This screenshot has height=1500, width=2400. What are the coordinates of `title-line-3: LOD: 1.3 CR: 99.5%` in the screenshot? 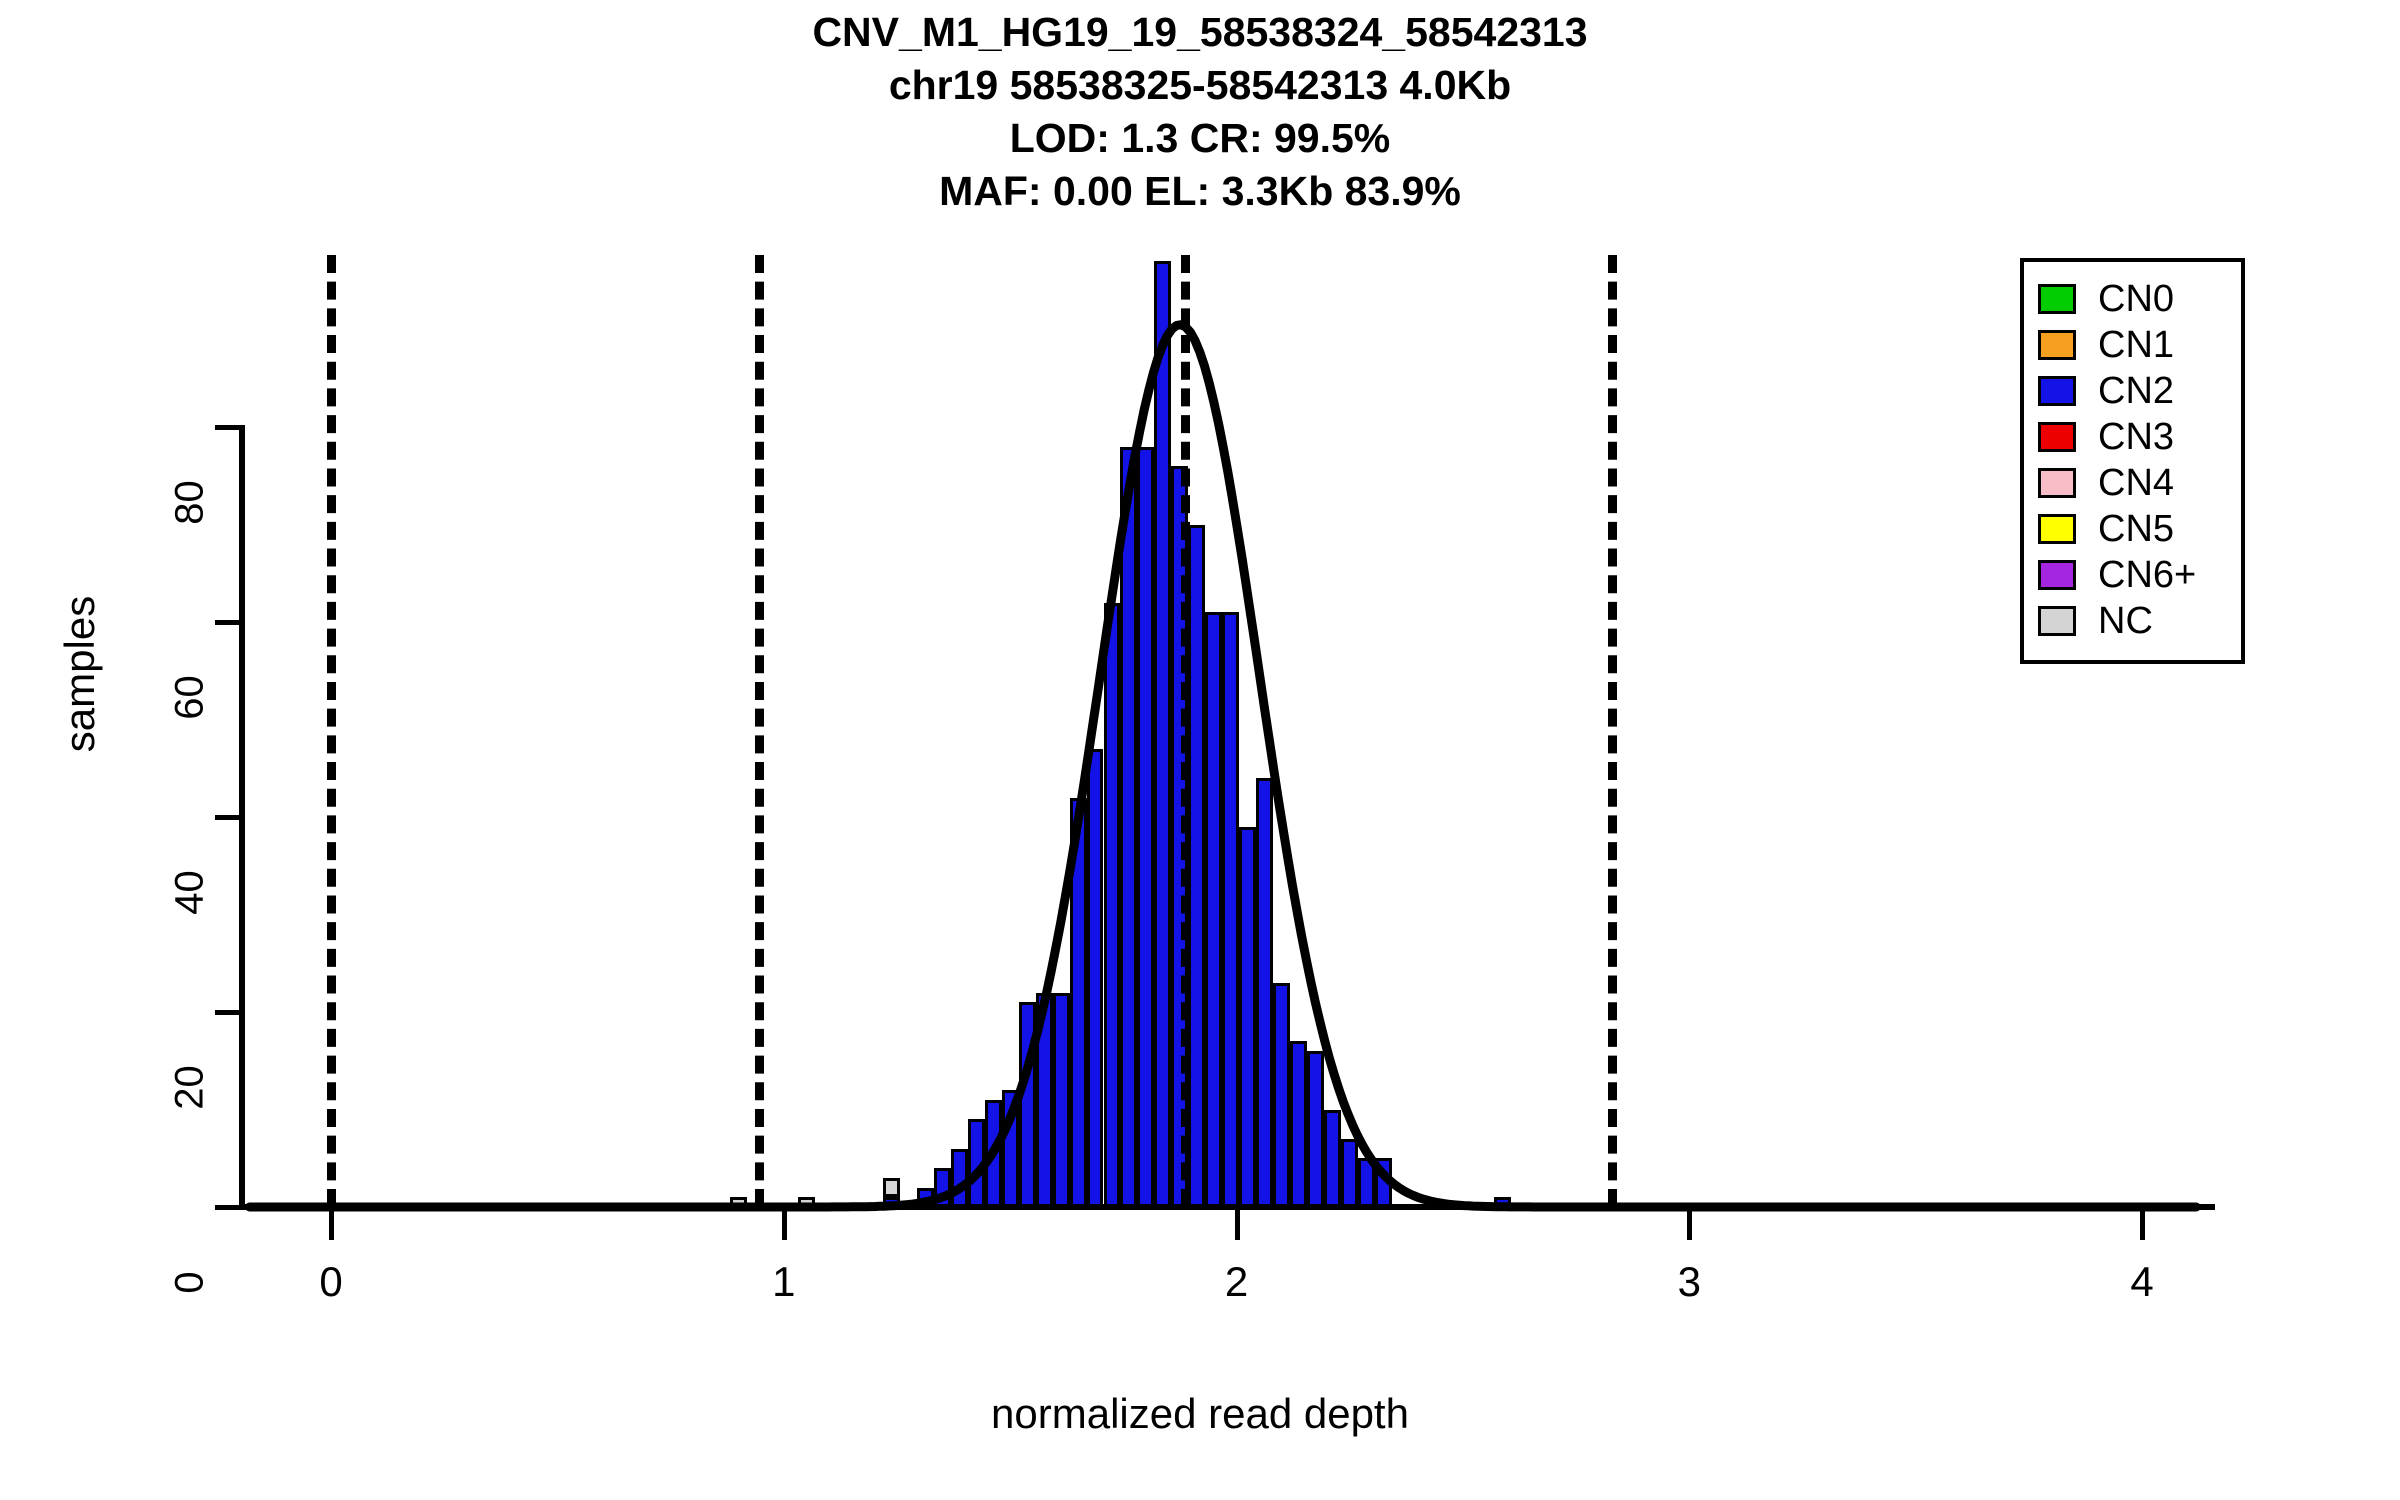 It's located at (1200, 138).